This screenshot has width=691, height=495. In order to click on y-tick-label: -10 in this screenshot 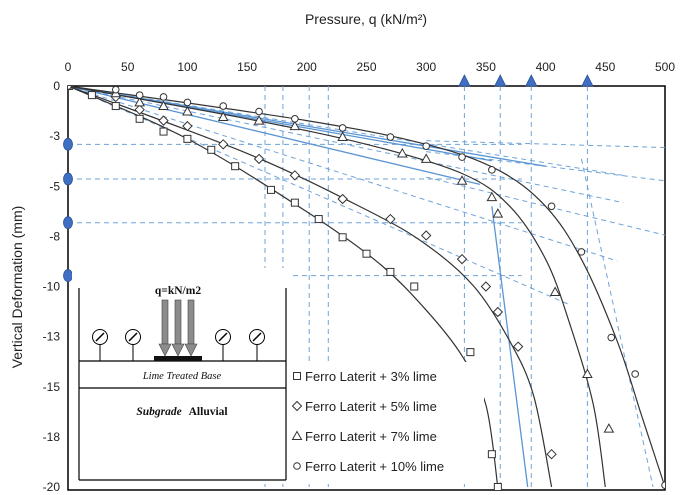, I will do `click(52, 287)`.